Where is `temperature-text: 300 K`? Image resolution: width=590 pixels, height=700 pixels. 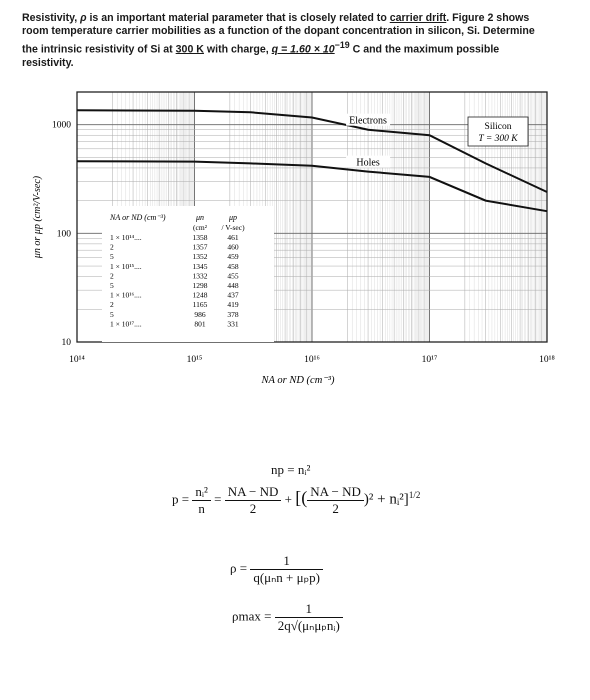
temperature-text: 300 K is located at coordinates (189, 49).